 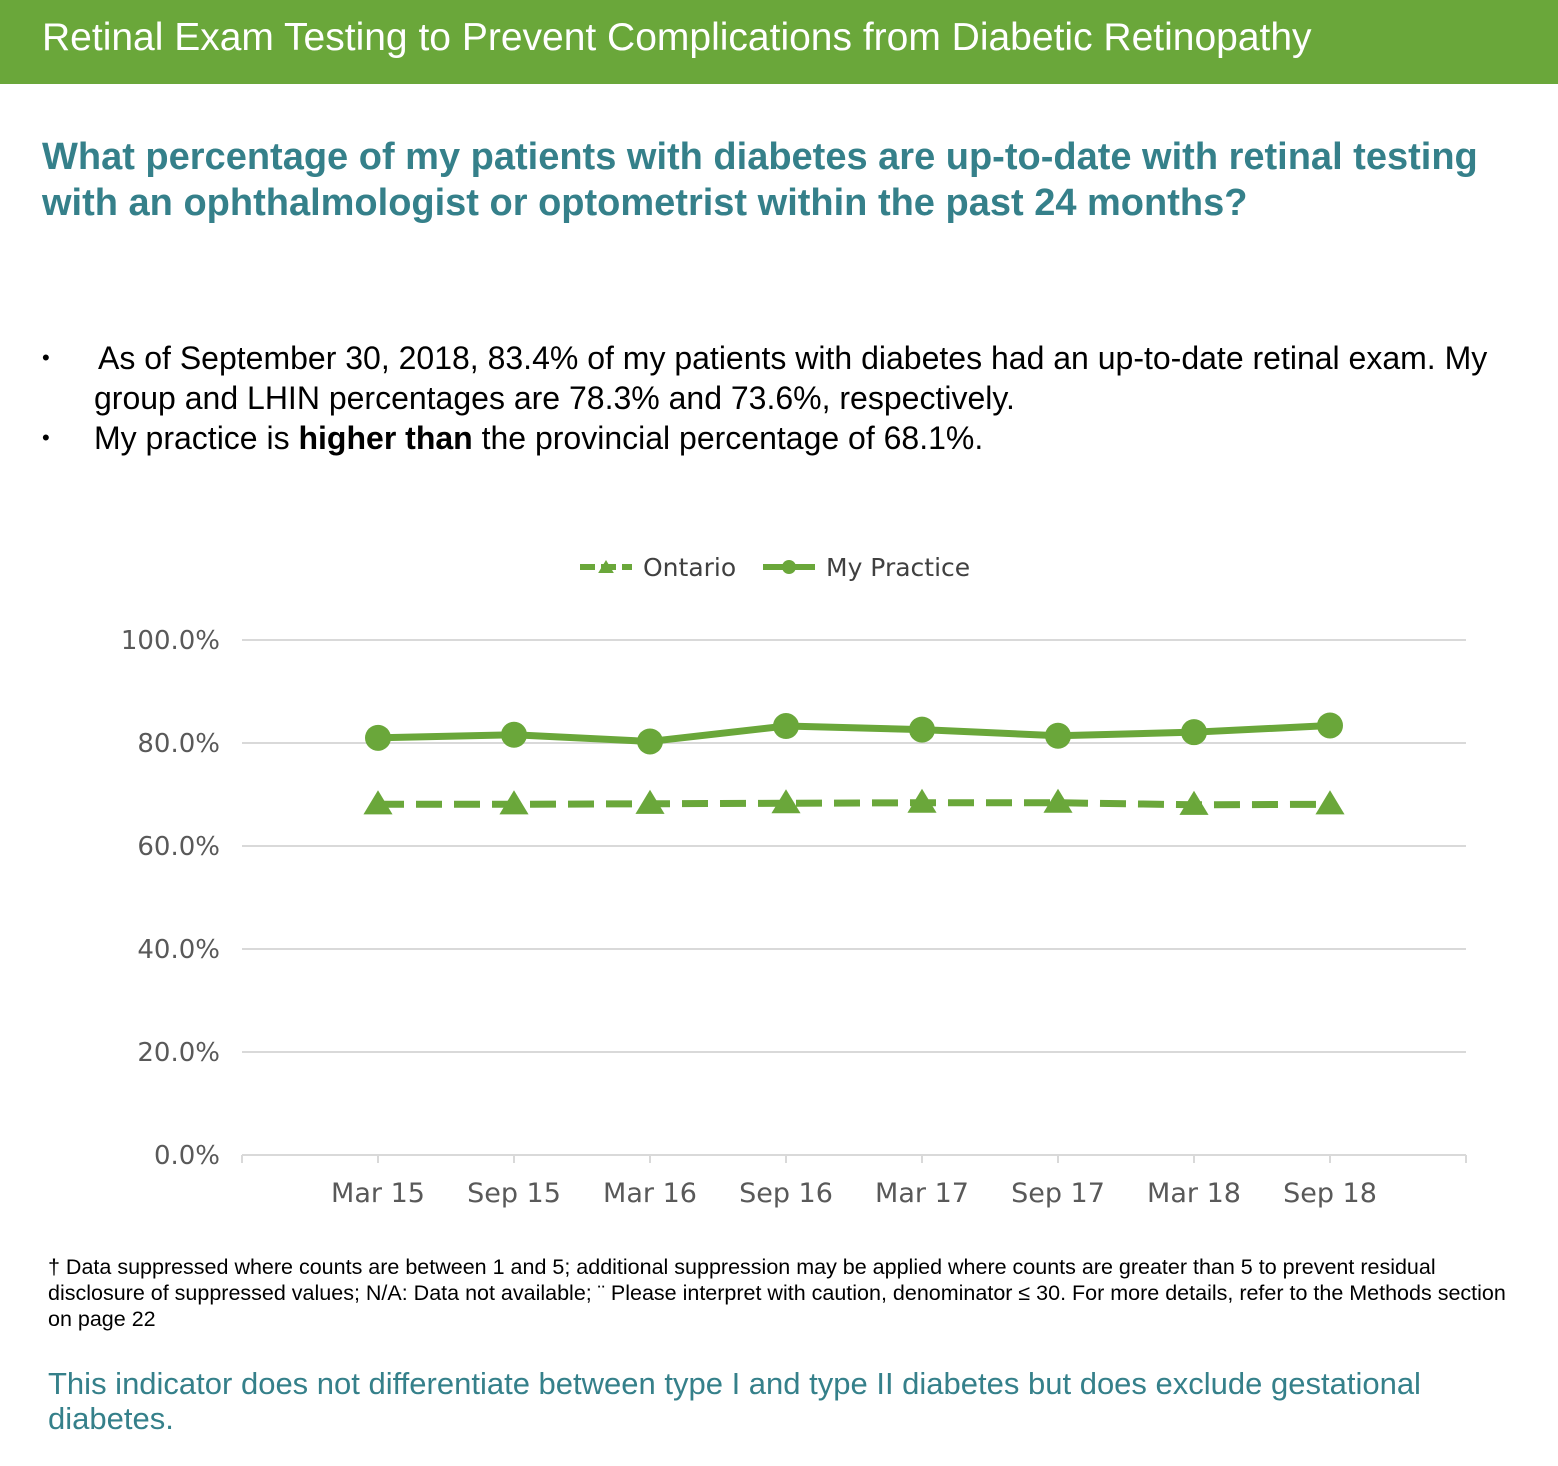 I want to click on x-tick-label: Mar 18, so click(x=1194, y=1193).